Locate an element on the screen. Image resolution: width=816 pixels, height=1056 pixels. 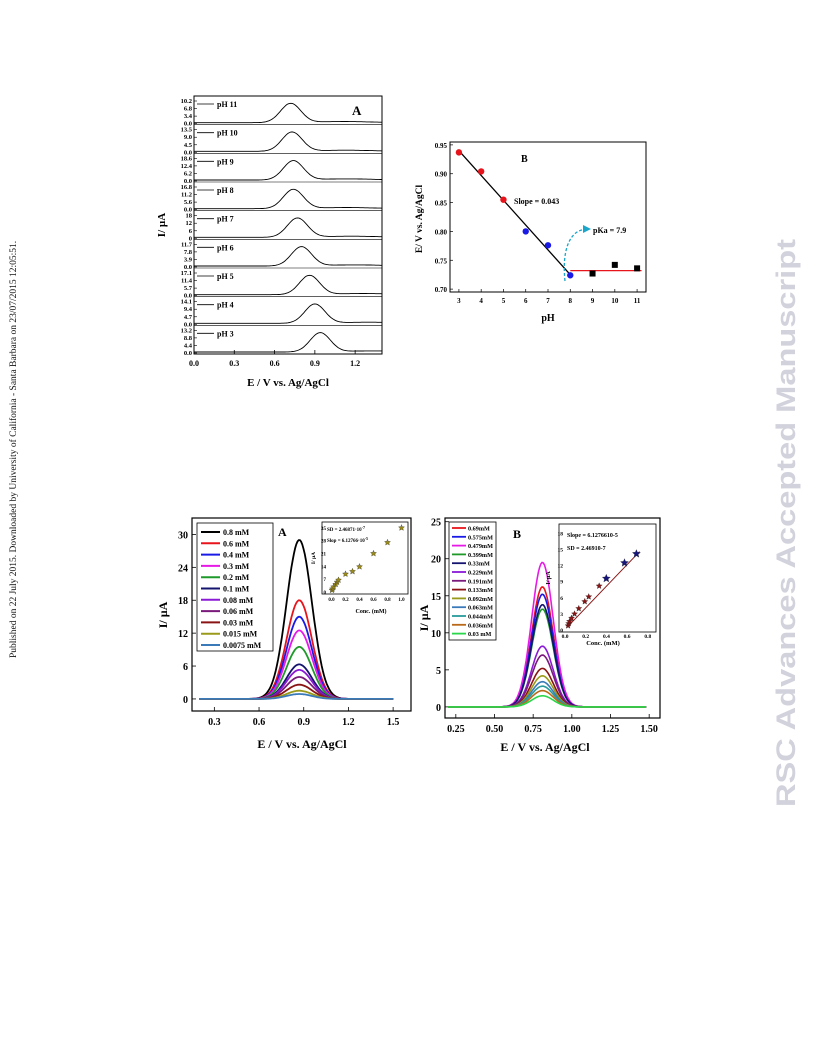
inset-x-tick-label: 0.0 is located at coordinates (565, 637).